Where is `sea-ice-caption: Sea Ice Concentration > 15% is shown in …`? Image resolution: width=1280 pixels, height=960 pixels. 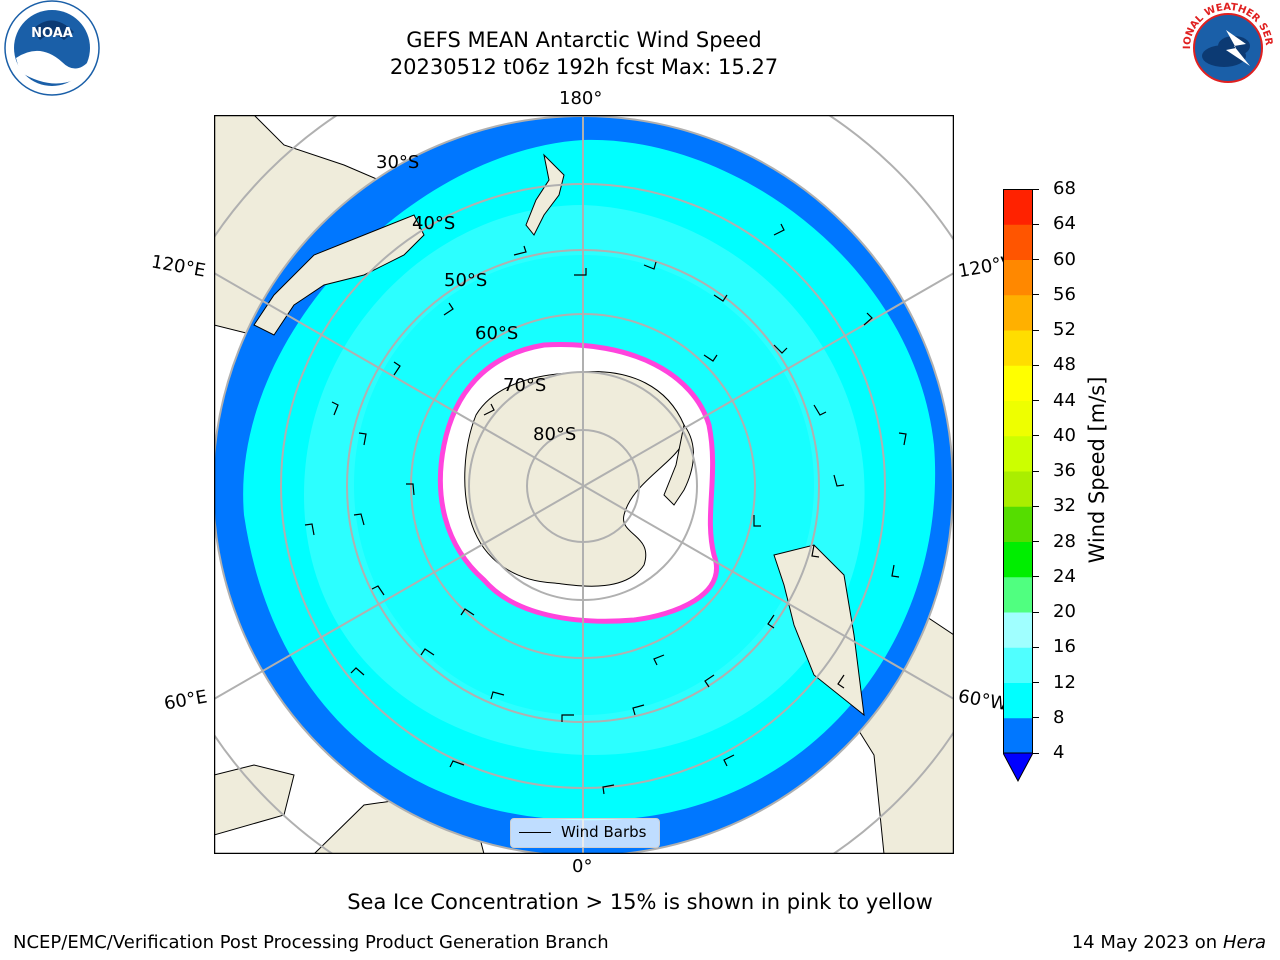 sea-ice-caption: Sea Ice Concentration > 15% is shown in … is located at coordinates (640, 902).